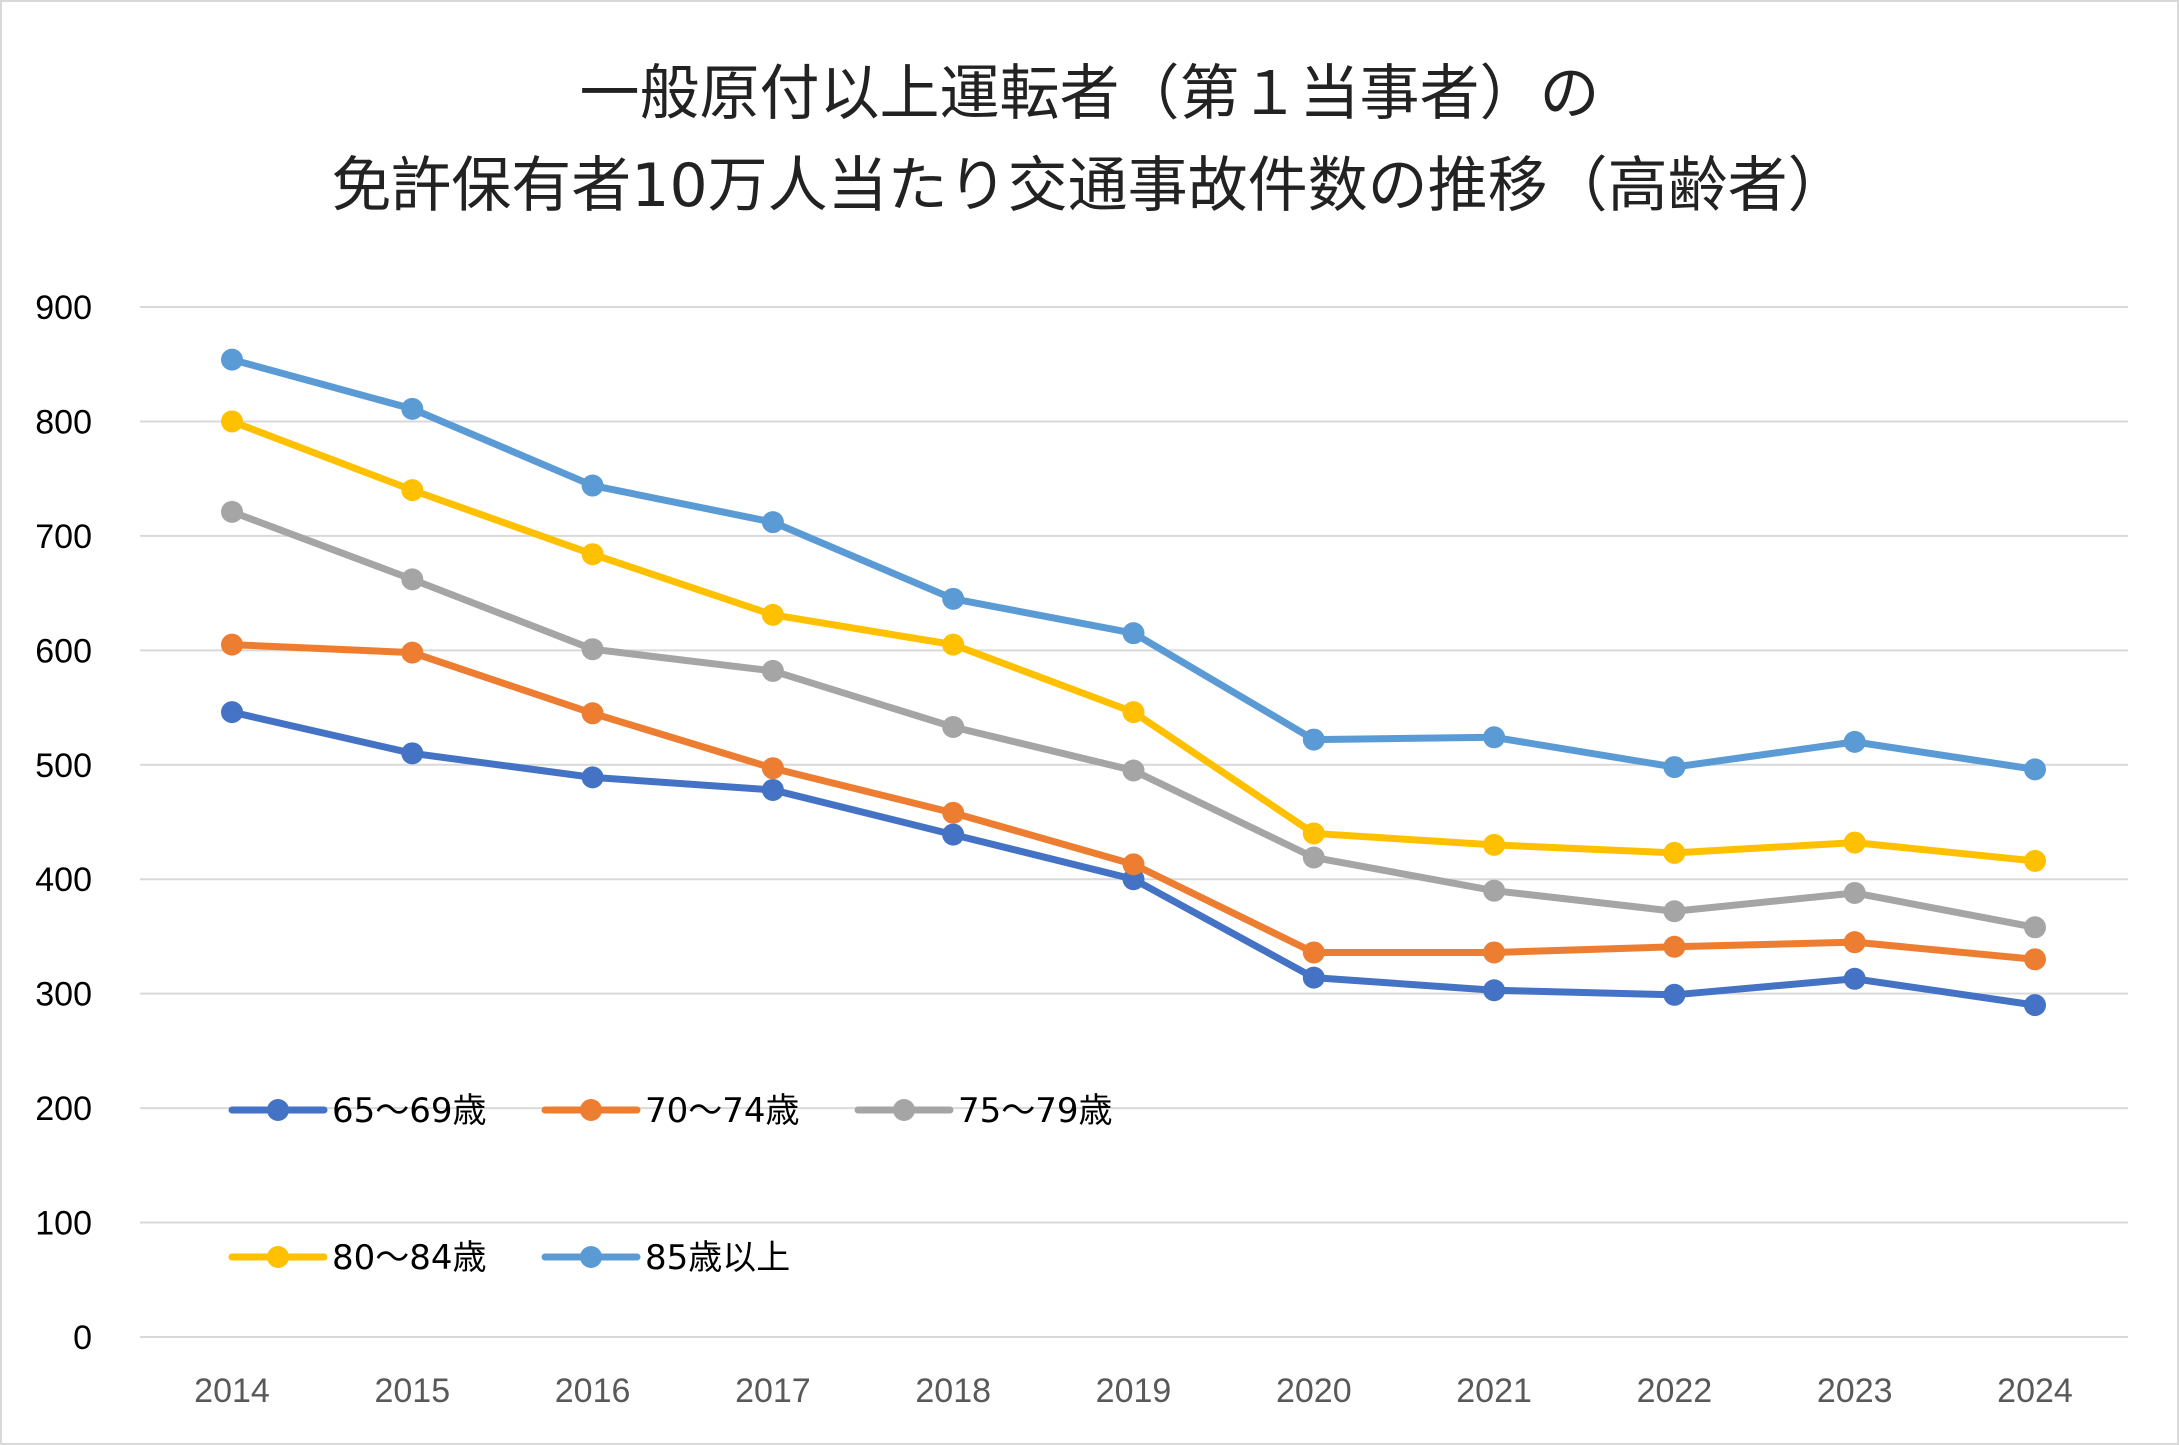  What do you see at coordinates (409, 1111) in the screenshot?
I see `legend-label: 65～69歳` at bounding box center [409, 1111].